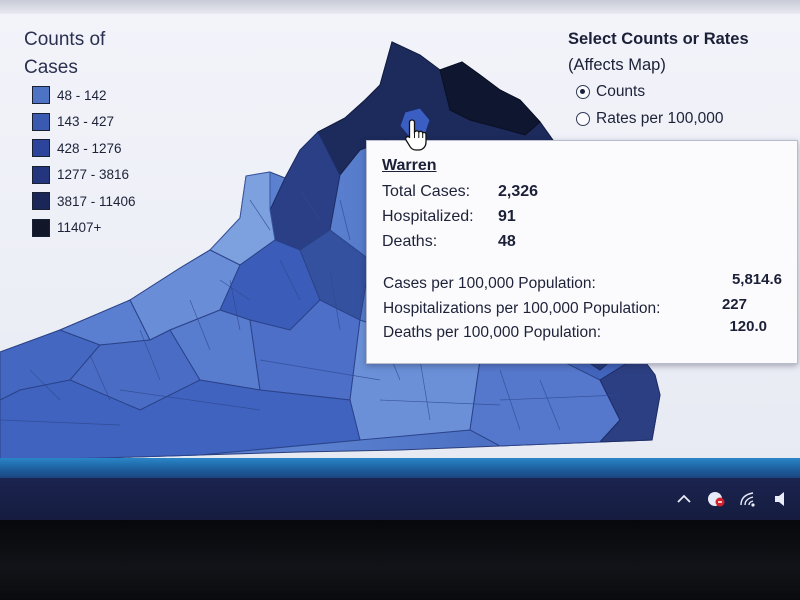 This screenshot has width=800, height=600. What do you see at coordinates (748, 326) in the screenshot?
I see `tooltip-rate-value: 120.0` at bounding box center [748, 326].